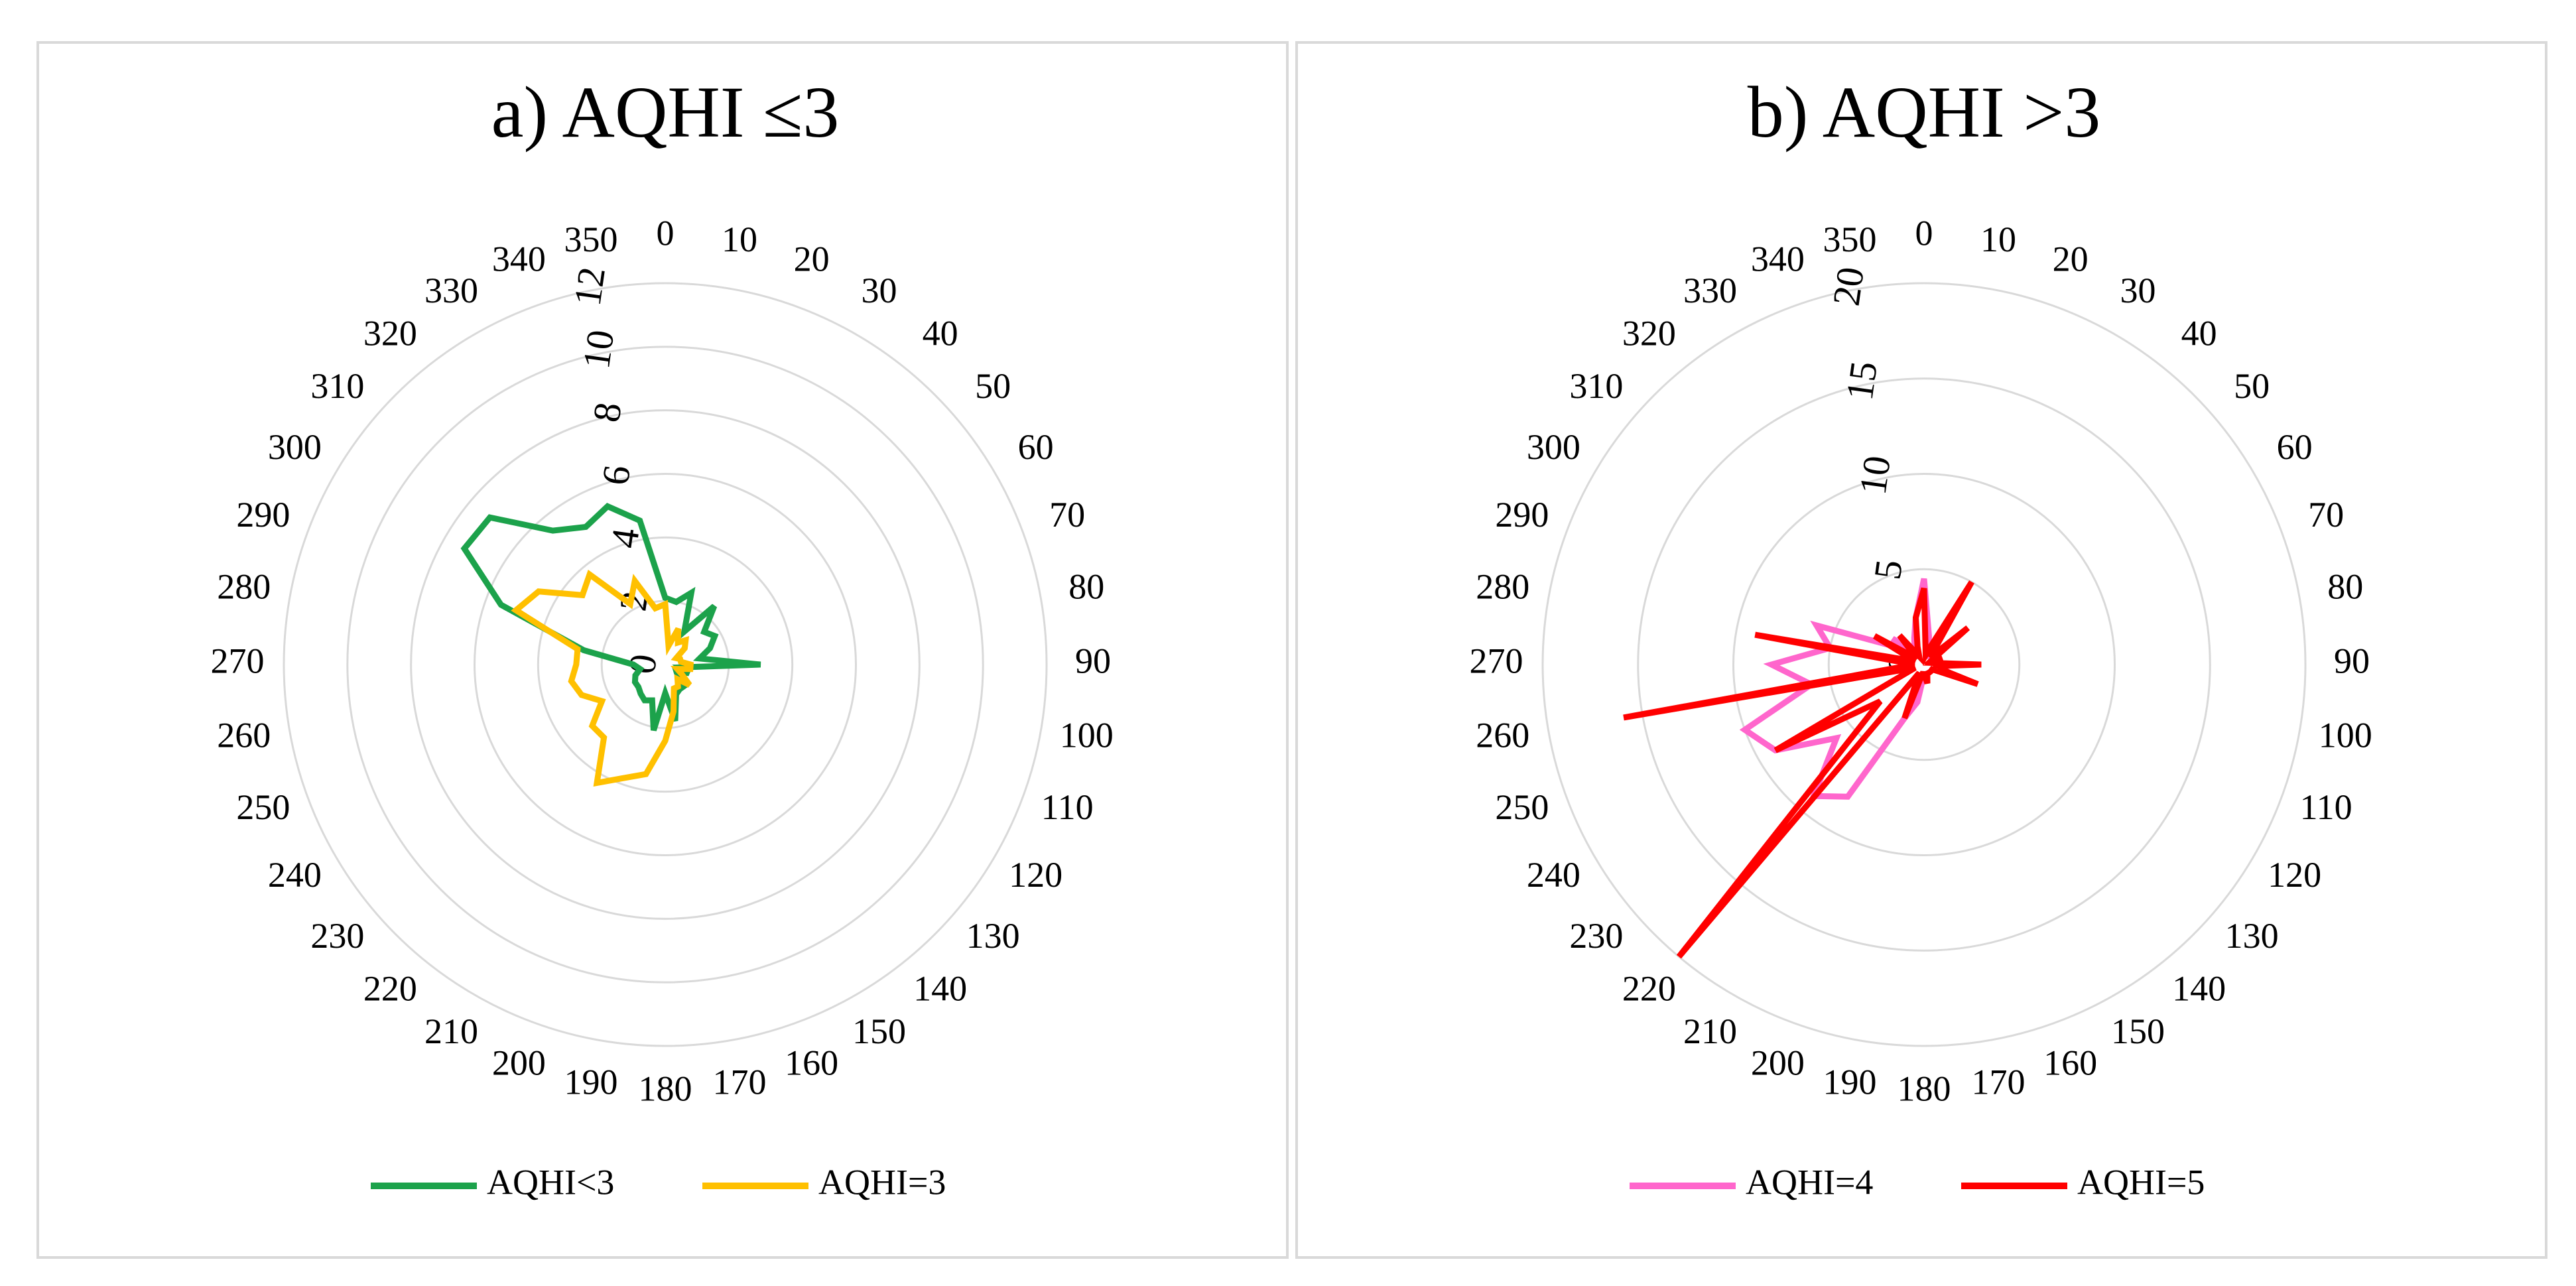 The width and height of the screenshot is (2576, 1286). I want to click on radial-tick-label: 12, so click(590, 286).